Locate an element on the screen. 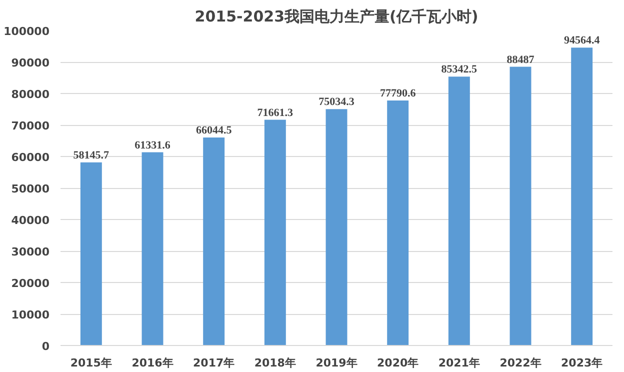 This screenshot has width=624, height=372. x-tick-label: 2023年 is located at coordinates (582, 363).